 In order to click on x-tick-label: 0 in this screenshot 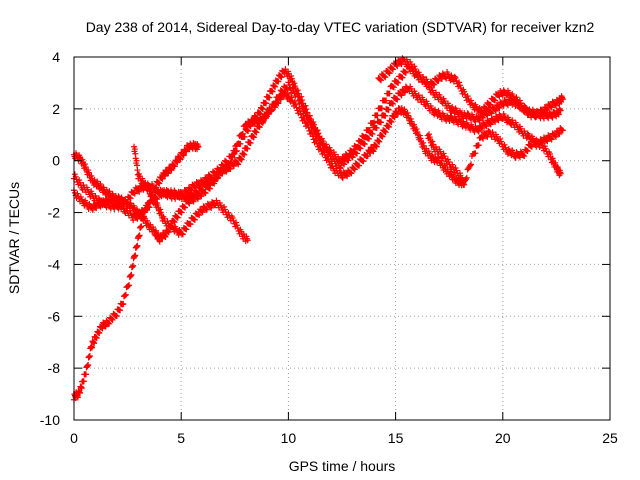, I will do `click(74, 438)`.